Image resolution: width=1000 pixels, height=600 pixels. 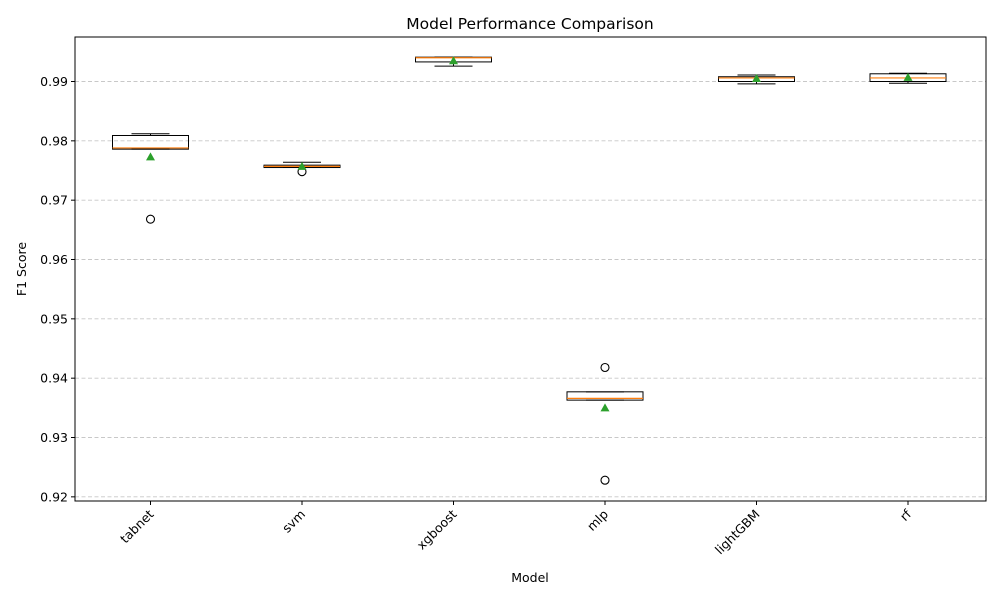 What do you see at coordinates (737, 532) in the screenshot?
I see `x-tick-label: lightGBM` at bounding box center [737, 532].